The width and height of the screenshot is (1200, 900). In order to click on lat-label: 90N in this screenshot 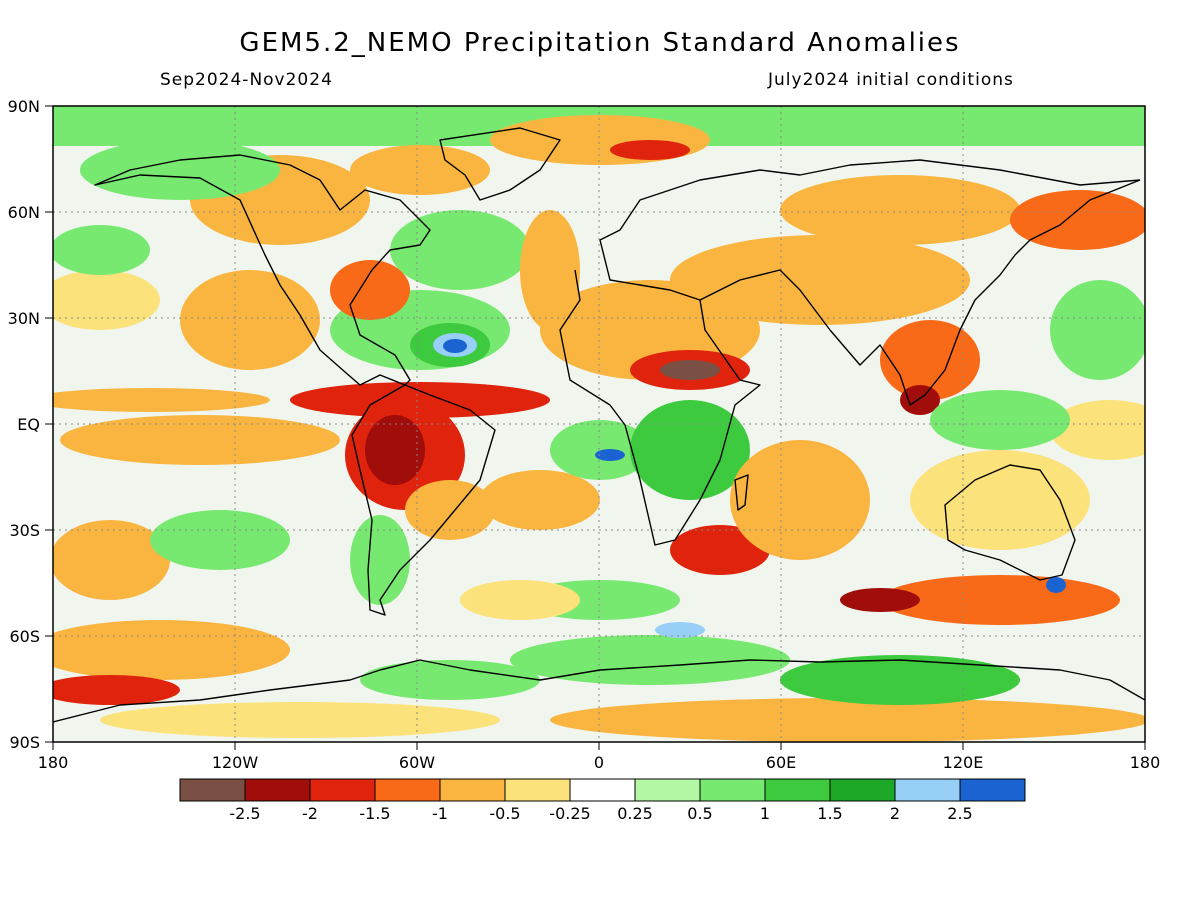, I will do `click(24, 106)`.